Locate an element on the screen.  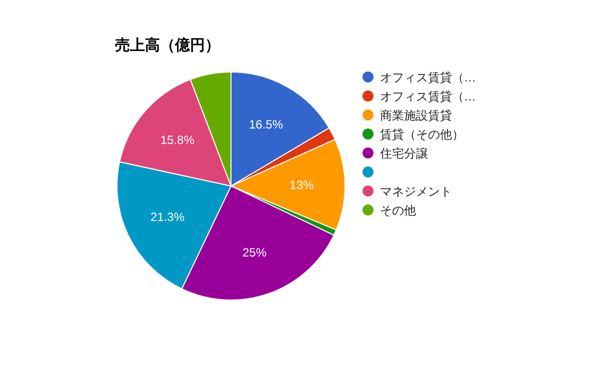
data-label: 21.3% is located at coordinates (167, 217).